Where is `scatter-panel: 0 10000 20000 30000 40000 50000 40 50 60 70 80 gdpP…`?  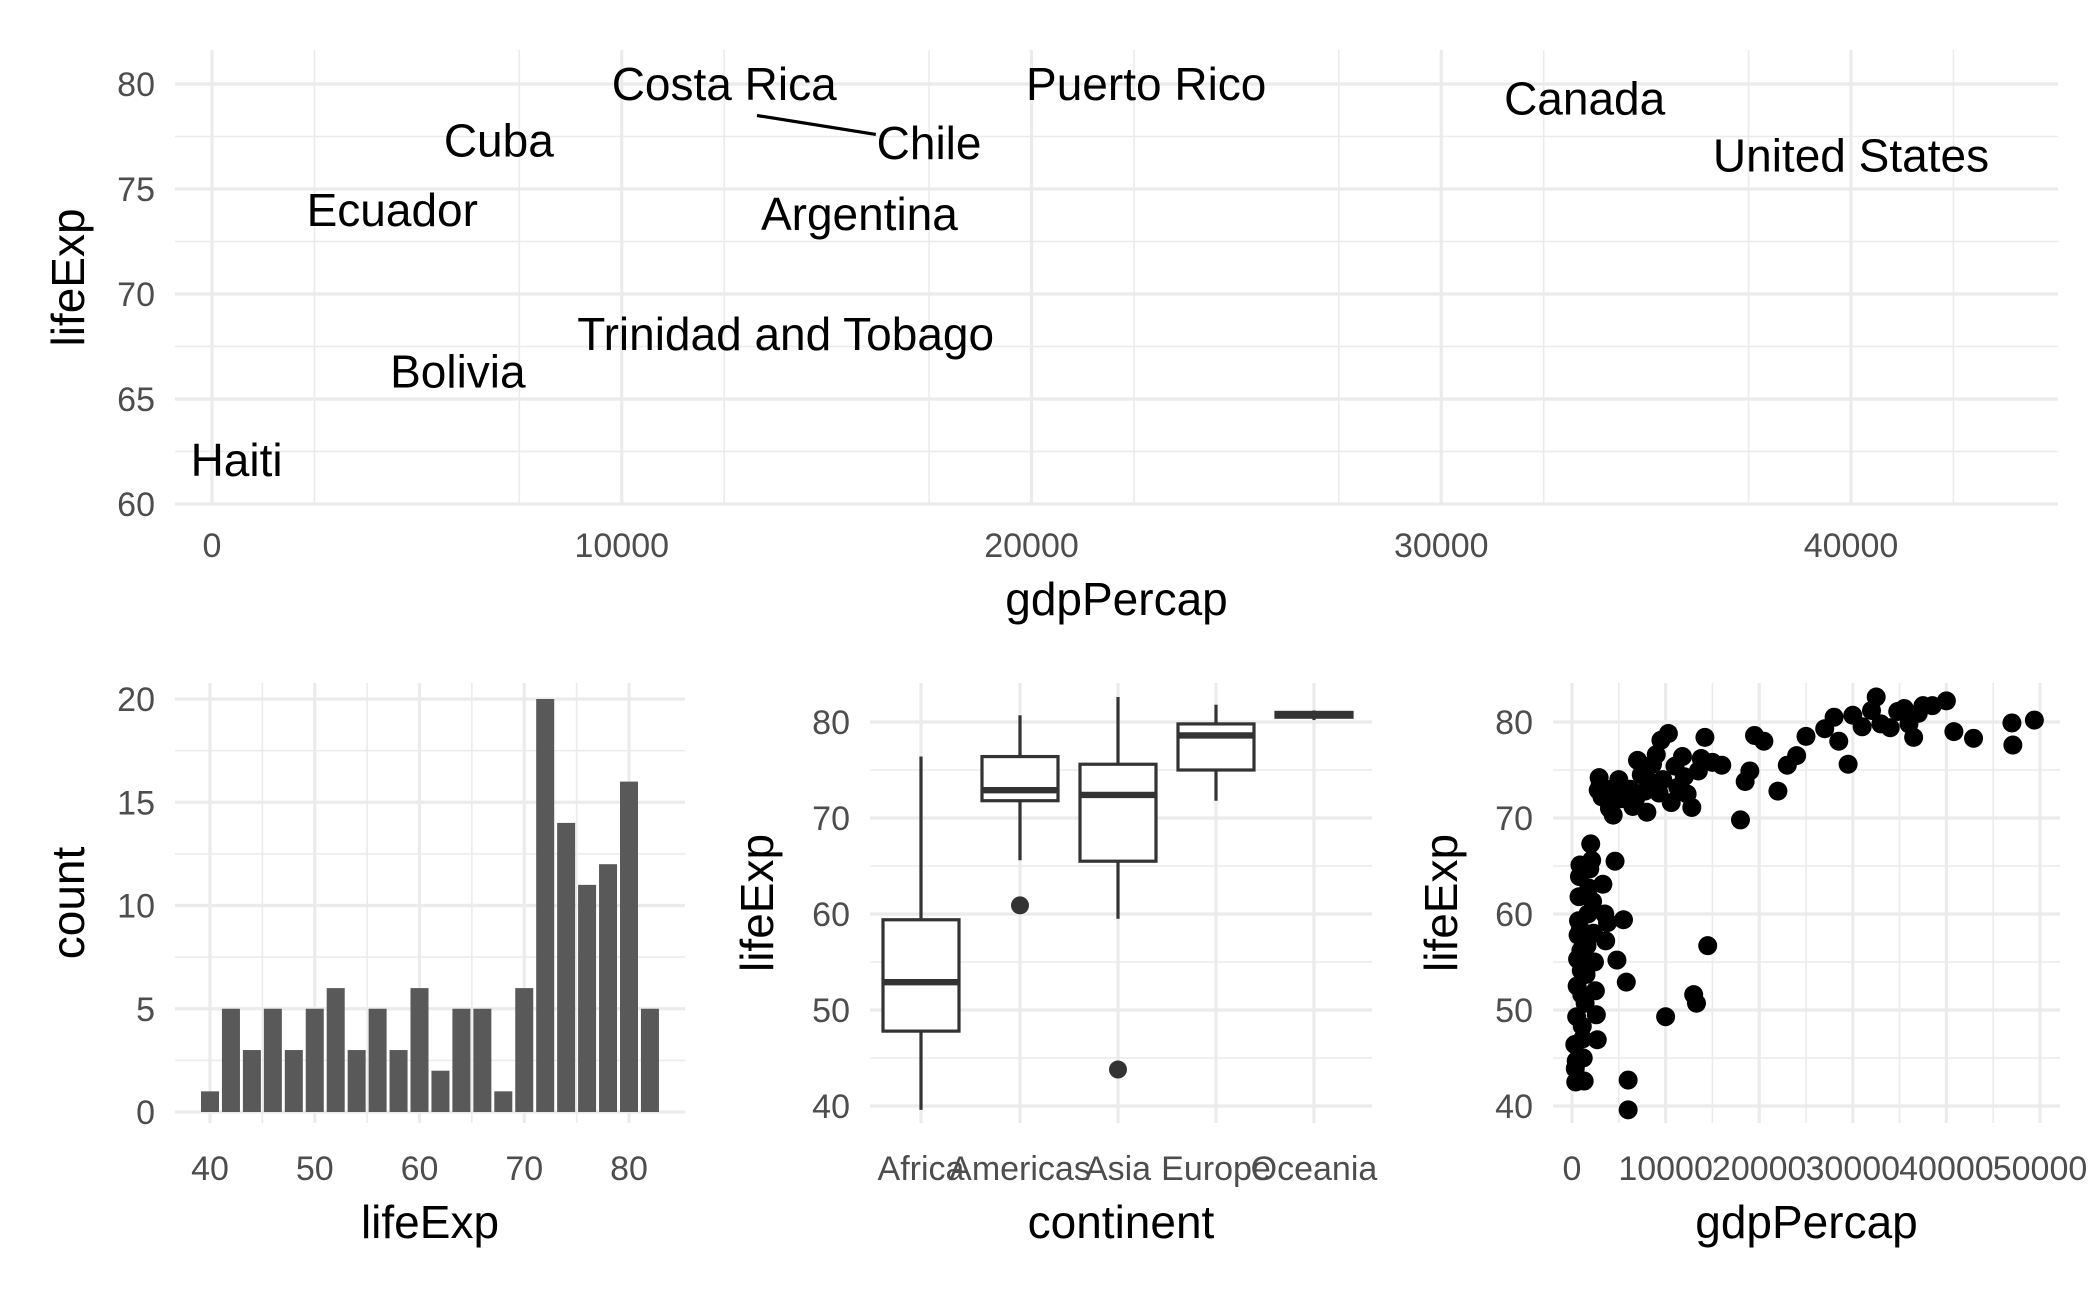 scatter-panel: 0 10000 20000 30000 40000 50000 40 50 60 70 80 gdpP… is located at coordinates (1751, 965).